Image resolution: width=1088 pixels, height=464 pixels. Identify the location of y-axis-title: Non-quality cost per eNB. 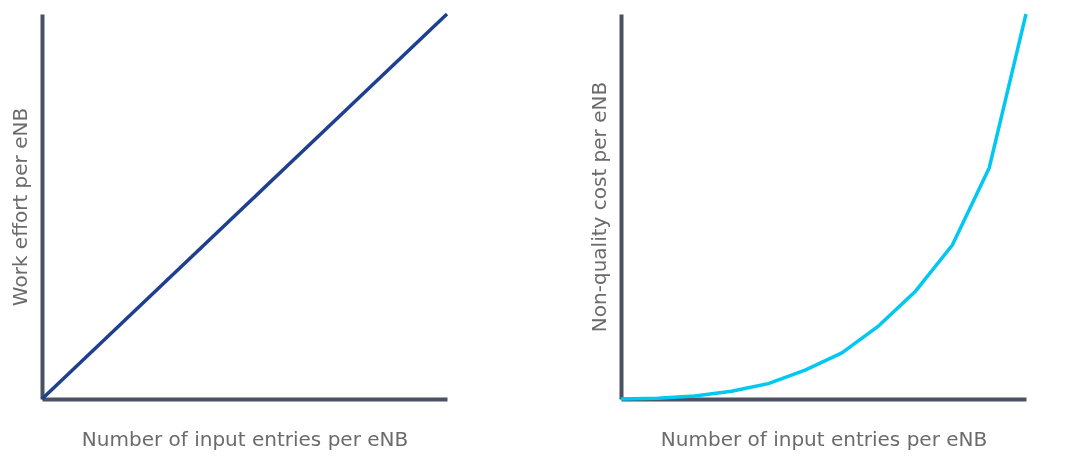
(598, 207).